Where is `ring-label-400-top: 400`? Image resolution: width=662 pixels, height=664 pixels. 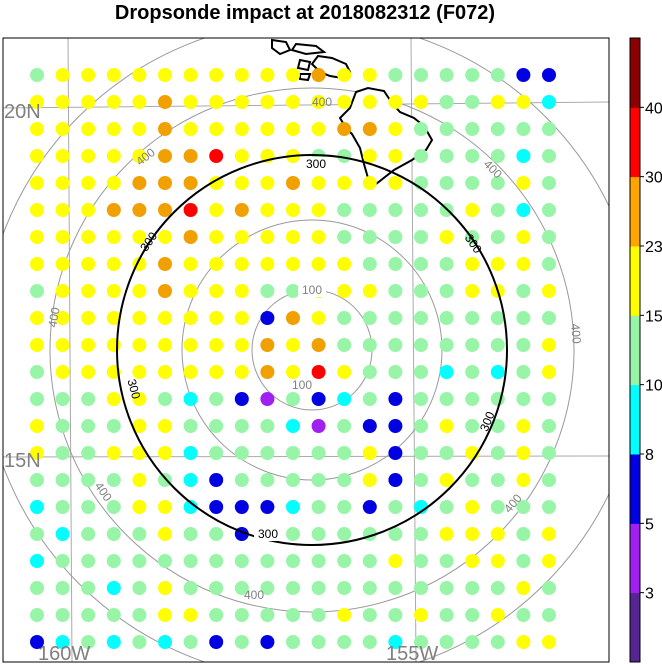 ring-label-400-top: 400 is located at coordinates (322, 102).